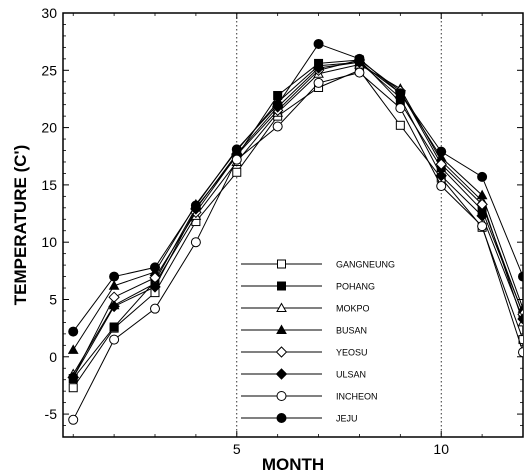  I want to click on legend-label: BUSAN, so click(351, 331).